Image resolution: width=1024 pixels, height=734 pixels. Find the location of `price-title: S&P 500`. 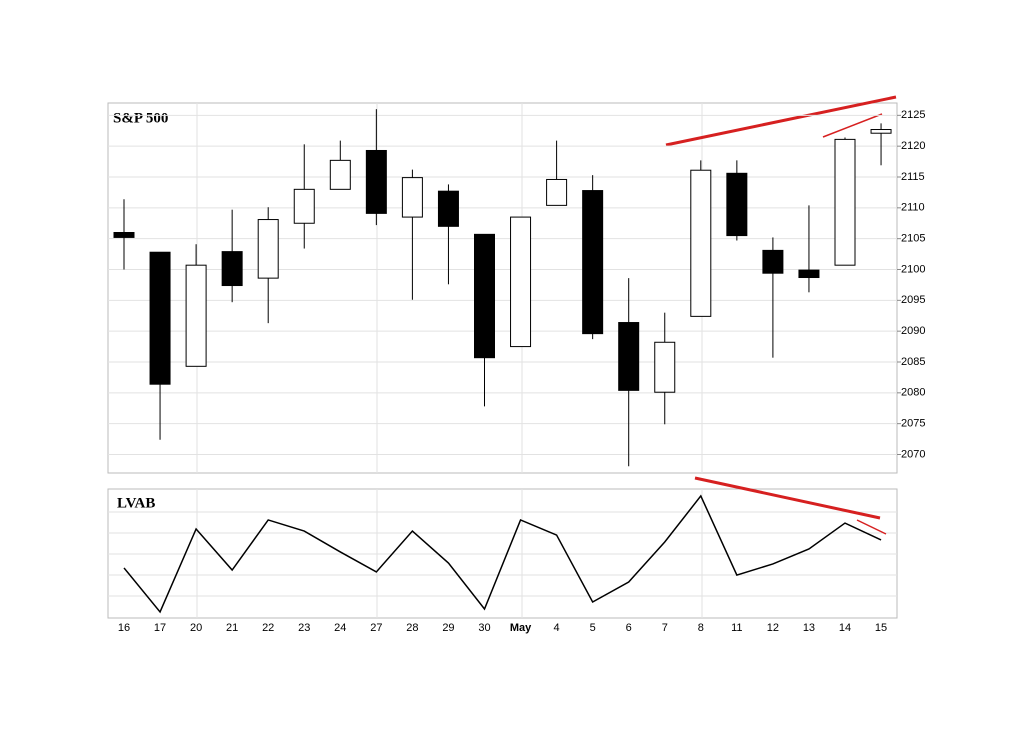

price-title: S&P 500 is located at coordinates (140, 118).